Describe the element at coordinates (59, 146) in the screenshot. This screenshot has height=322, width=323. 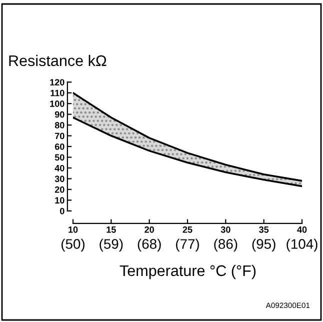
I see `y-tick-label: 60` at that location.